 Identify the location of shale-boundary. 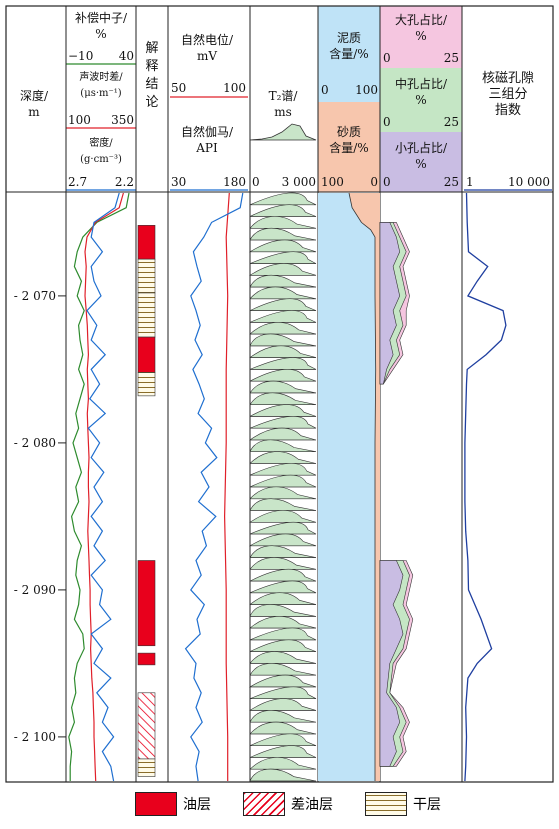
(362, 486).